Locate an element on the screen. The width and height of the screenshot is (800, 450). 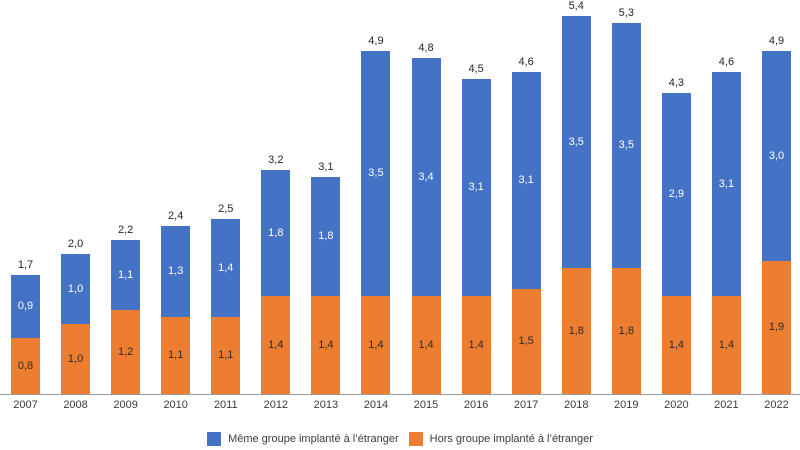
segment-value-label: 3,0 is located at coordinates (776, 155).